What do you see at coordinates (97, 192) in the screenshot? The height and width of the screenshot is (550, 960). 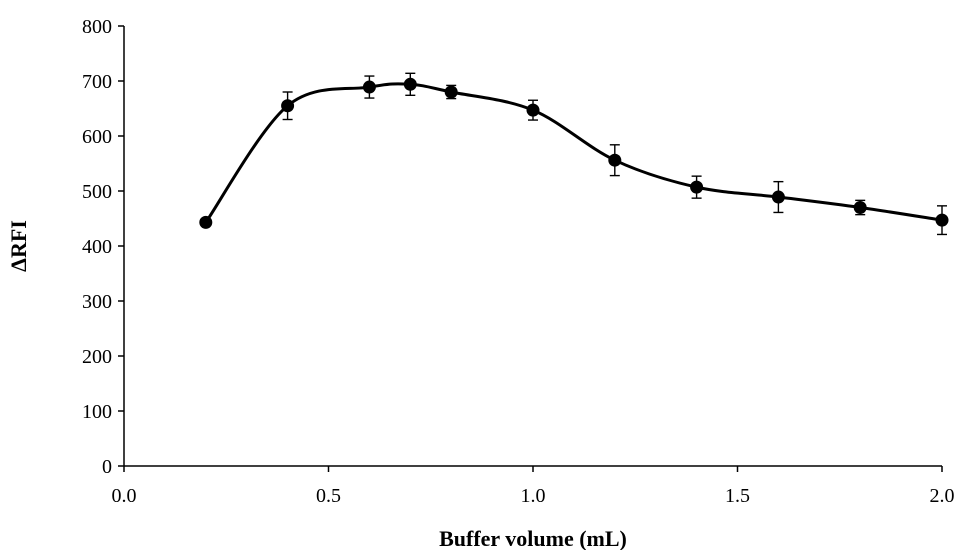 I see `y-tick-label: 500` at bounding box center [97, 192].